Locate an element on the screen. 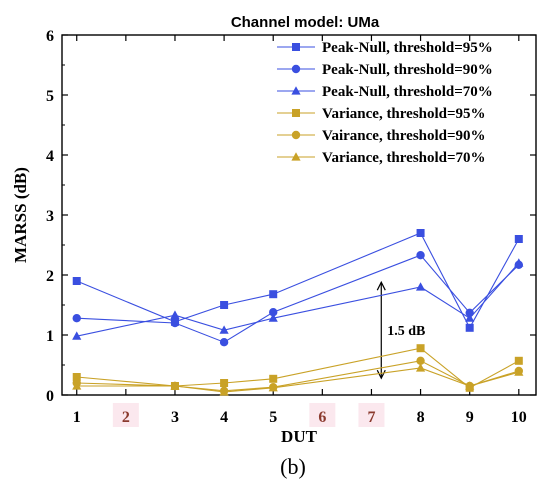 The image size is (550, 489). legend-label: Peak-Null, threshold=70% is located at coordinates (407, 92).